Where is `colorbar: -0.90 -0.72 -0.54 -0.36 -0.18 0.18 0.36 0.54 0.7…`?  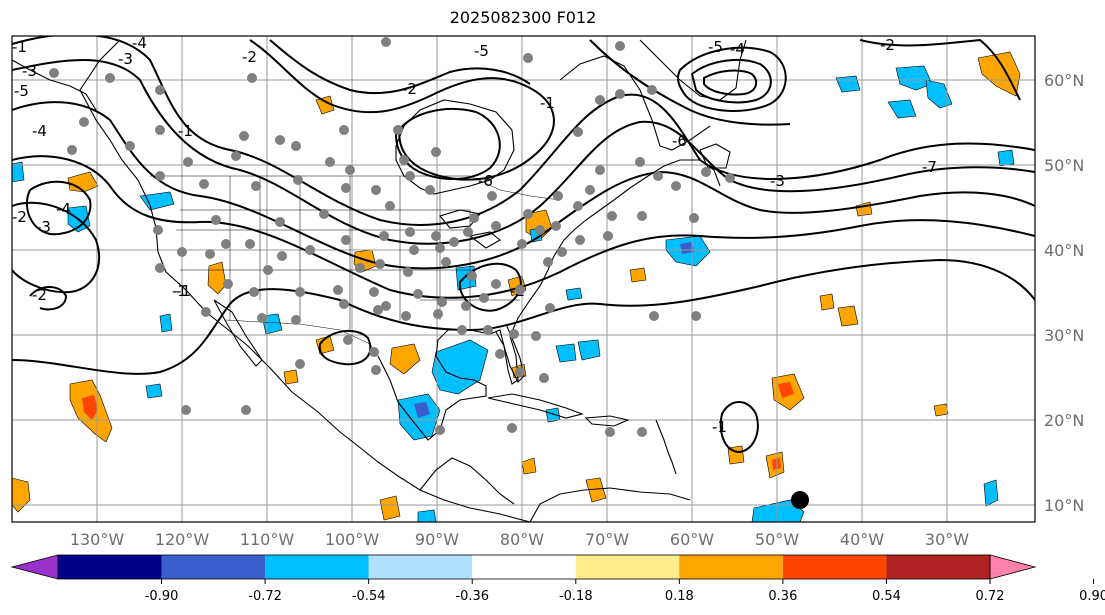
colorbar: -0.90 -0.72 -0.54 -0.36 -0.18 0.18 0.36 0.54 0.7… is located at coordinates (557, 579).